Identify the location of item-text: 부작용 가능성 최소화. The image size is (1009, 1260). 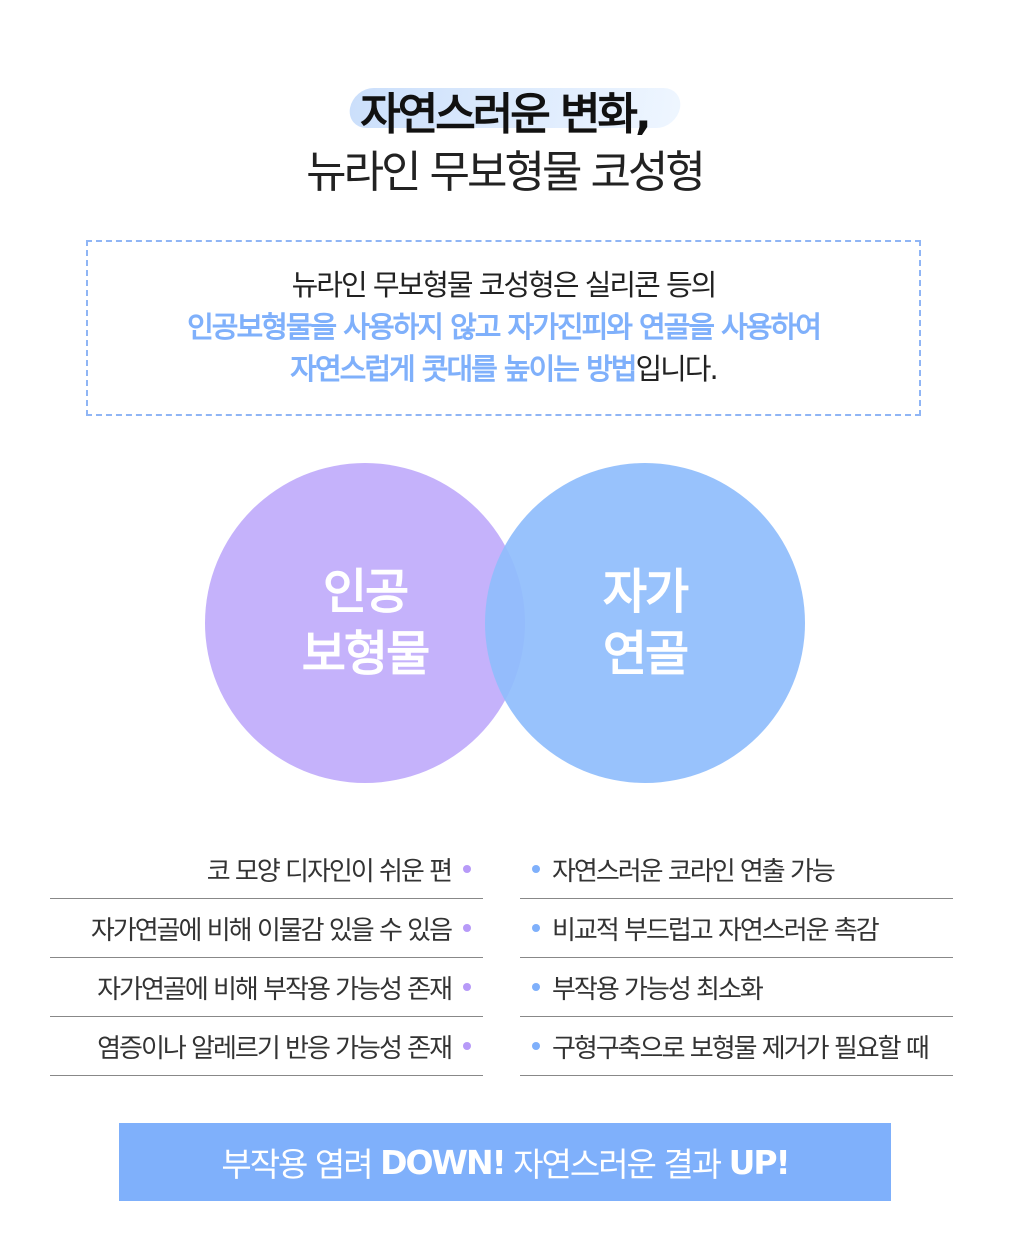
(658, 989).